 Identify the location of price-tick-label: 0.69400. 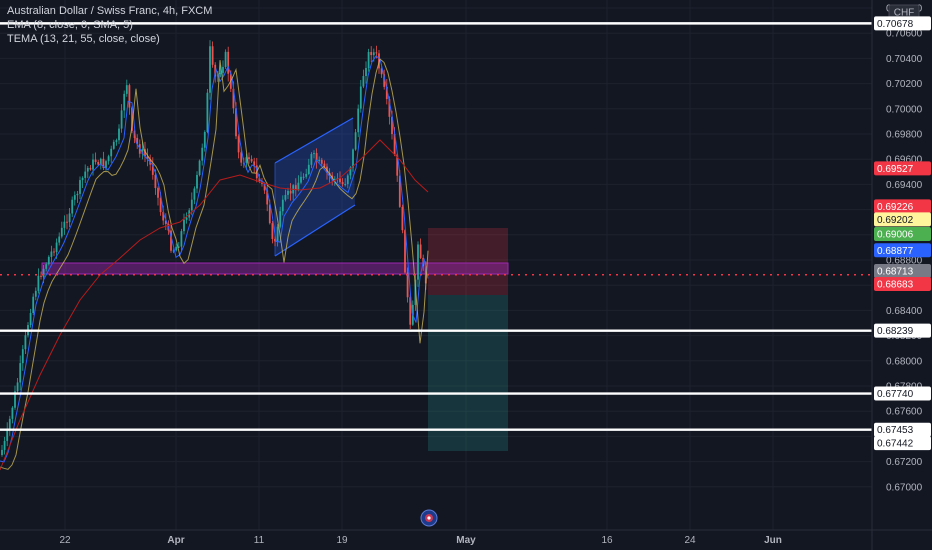
(904, 185).